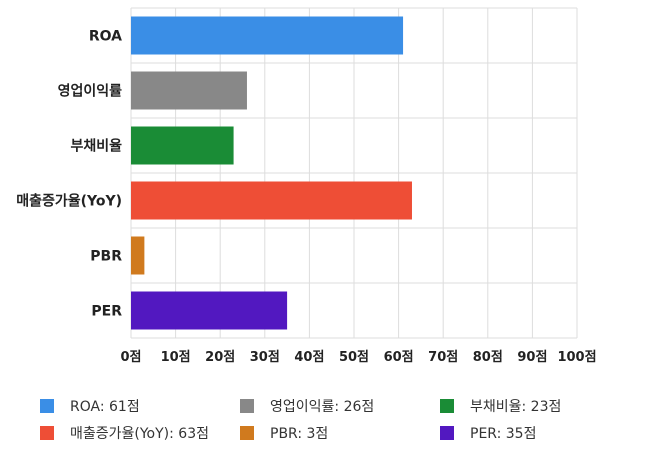 The image size is (650, 450). Describe the element at coordinates (532, 357) in the screenshot. I see `x-tick-label: 90점` at that location.